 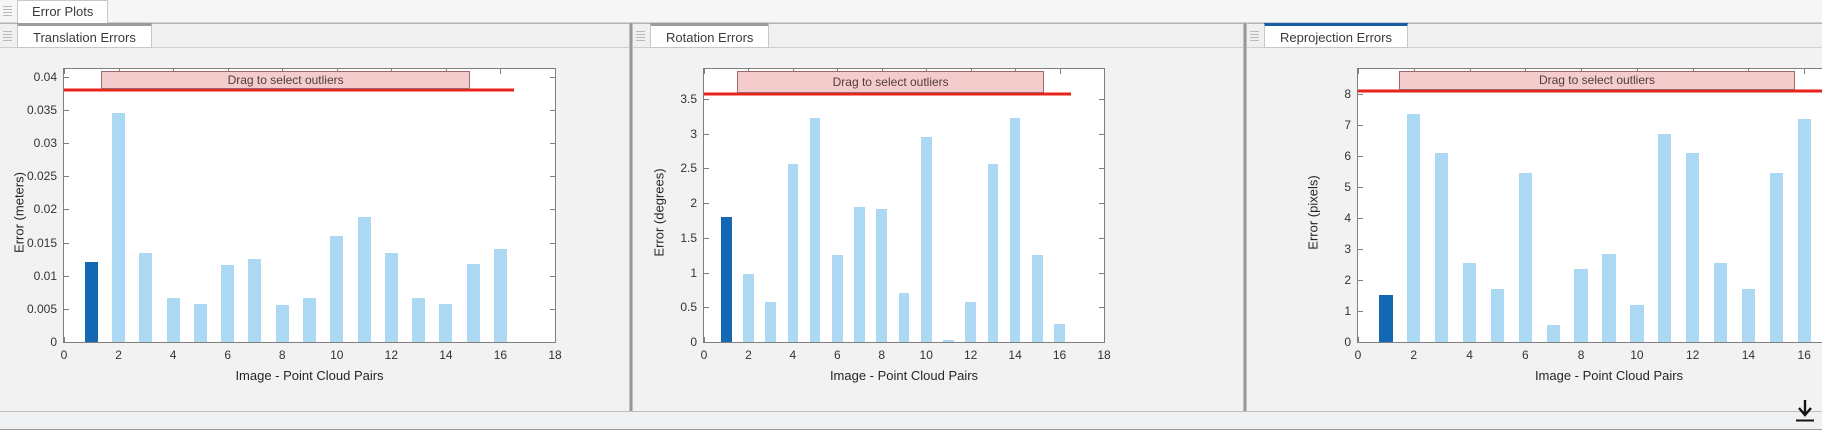 What do you see at coordinates (1805, 413) in the screenshot?
I see `scroll-to-bottom-icon` at bounding box center [1805, 413].